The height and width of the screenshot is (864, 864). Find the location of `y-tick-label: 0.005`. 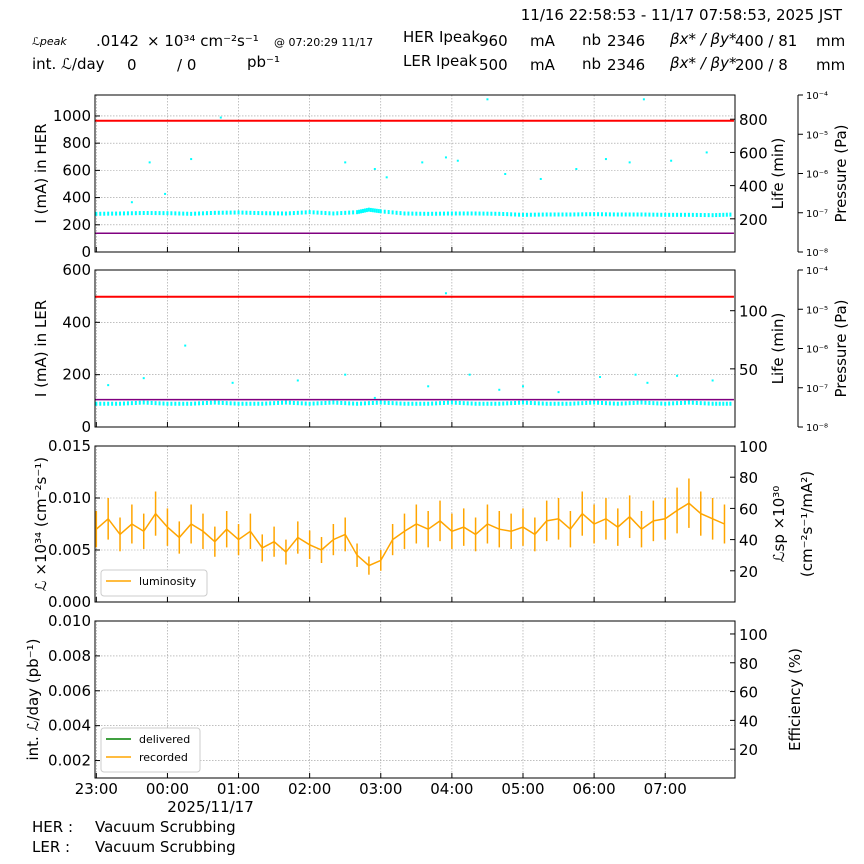

y-tick-label: 0.005 is located at coordinates (69, 550).